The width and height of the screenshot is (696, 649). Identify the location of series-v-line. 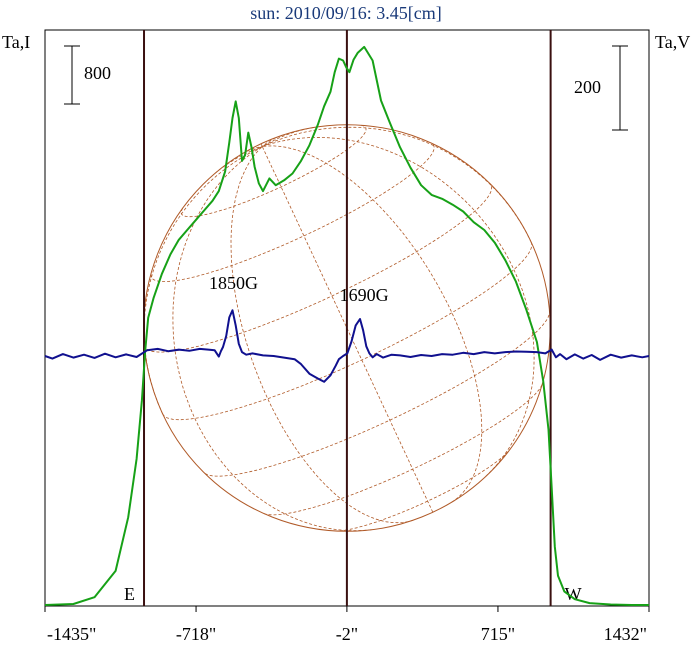
(347, 346).